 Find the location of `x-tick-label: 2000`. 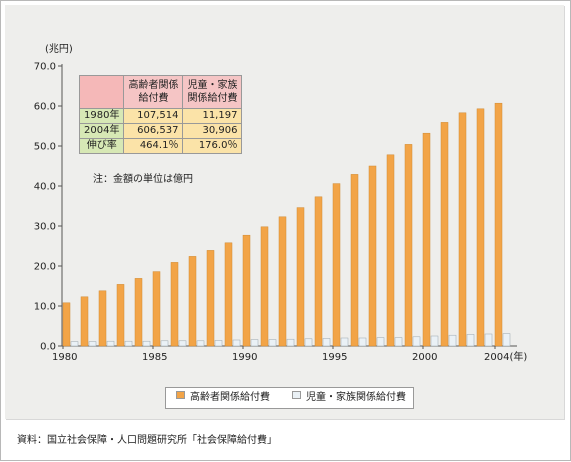

x-tick-label: 2000 is located at coordinates (424, 357).